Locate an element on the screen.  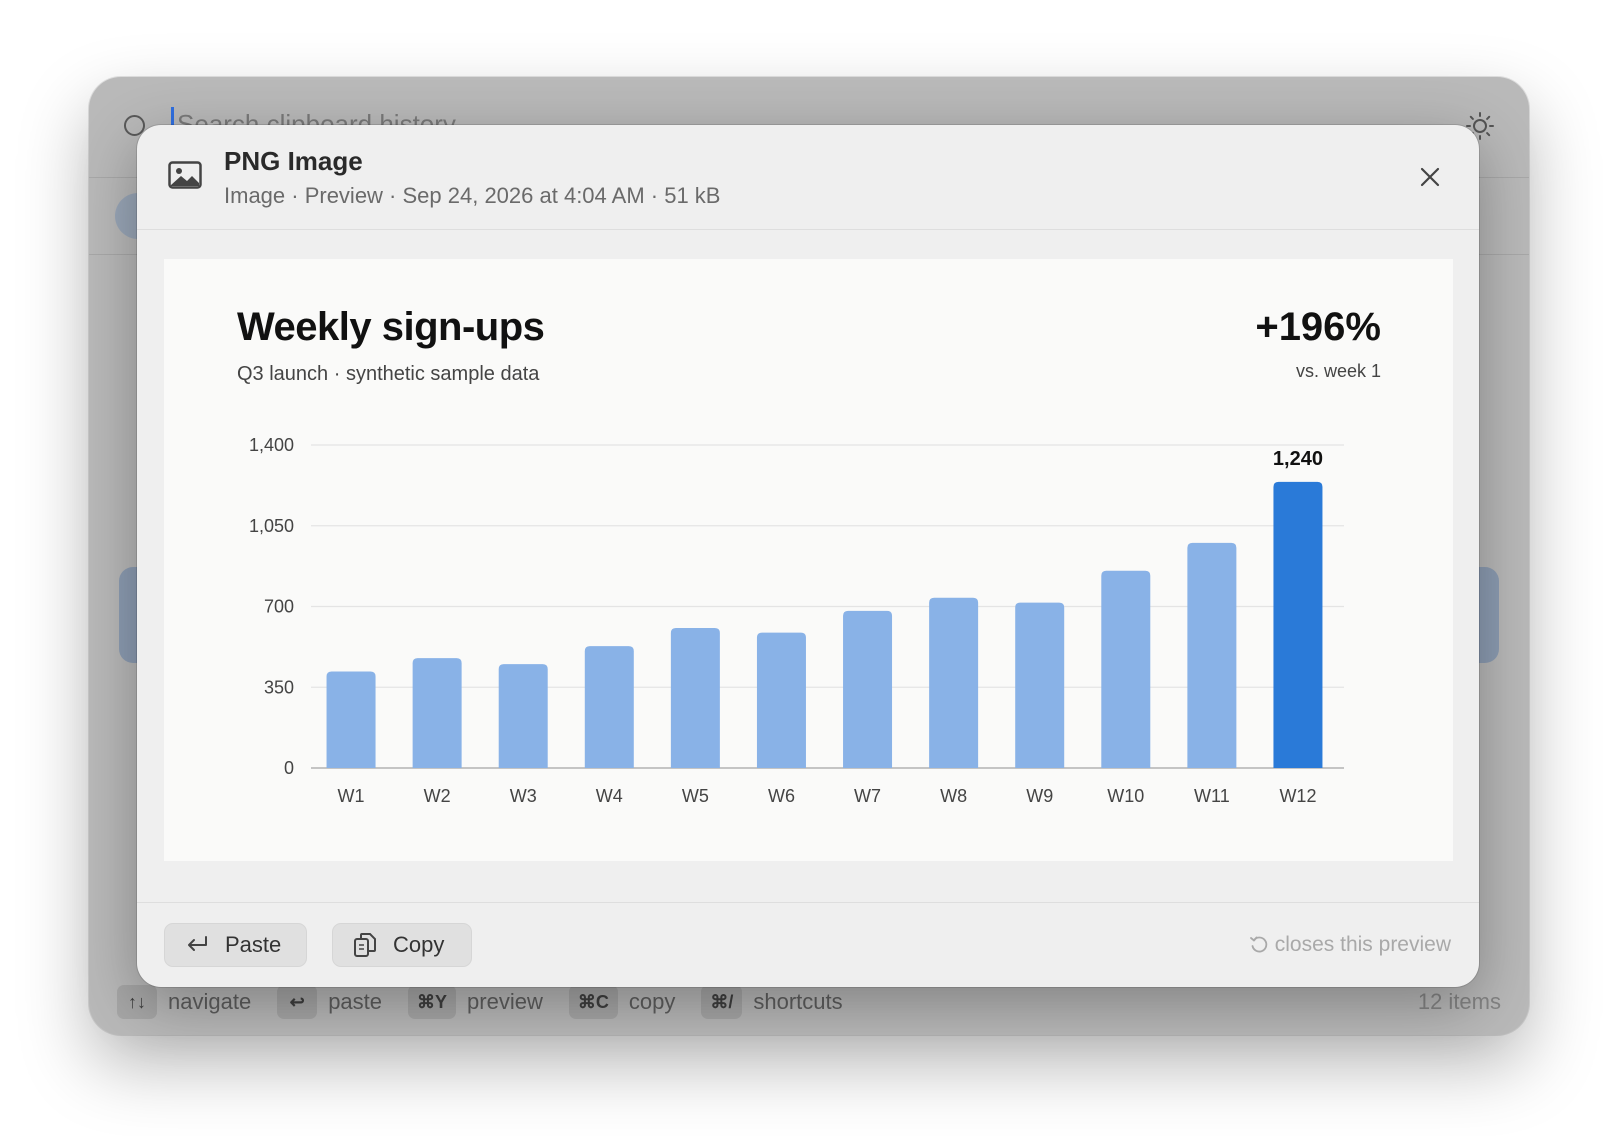
undo-icon is located at coordinates (1258, 944).